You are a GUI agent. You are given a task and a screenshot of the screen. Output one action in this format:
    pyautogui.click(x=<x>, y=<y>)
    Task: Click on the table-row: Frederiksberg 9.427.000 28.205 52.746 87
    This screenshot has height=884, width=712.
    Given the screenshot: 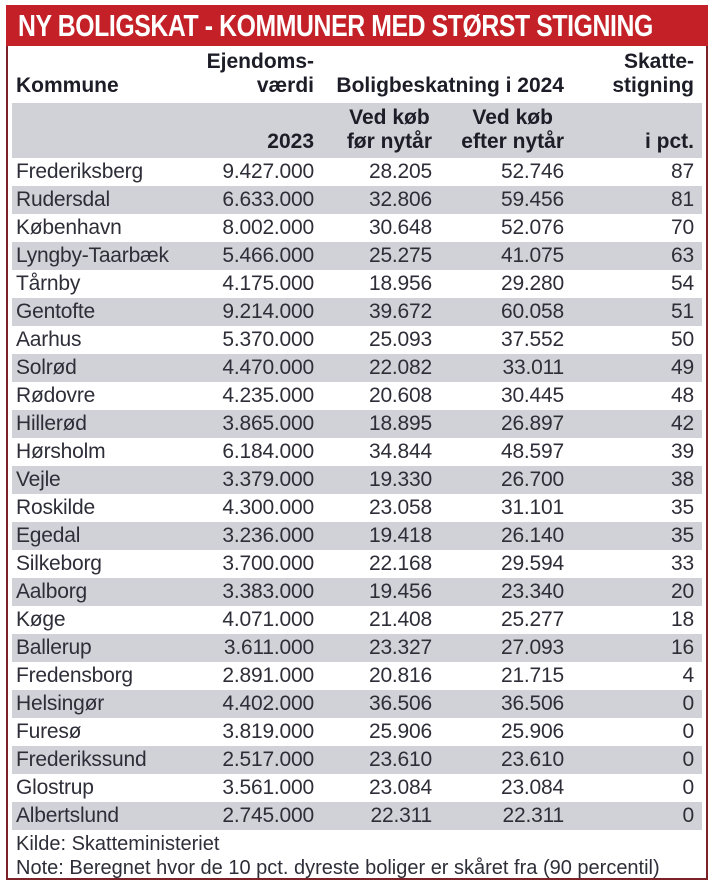 What is the action you would take?
    pyautogui.click(x=357, y=172)
    